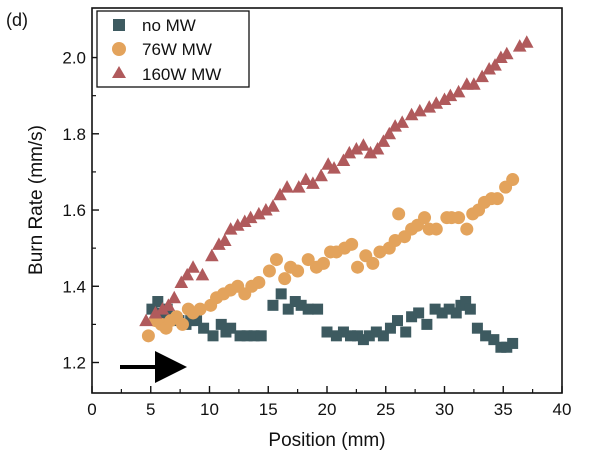 This screenshot has height=457, width=600. I want to click on panel-label: (d), so click(17, 20).